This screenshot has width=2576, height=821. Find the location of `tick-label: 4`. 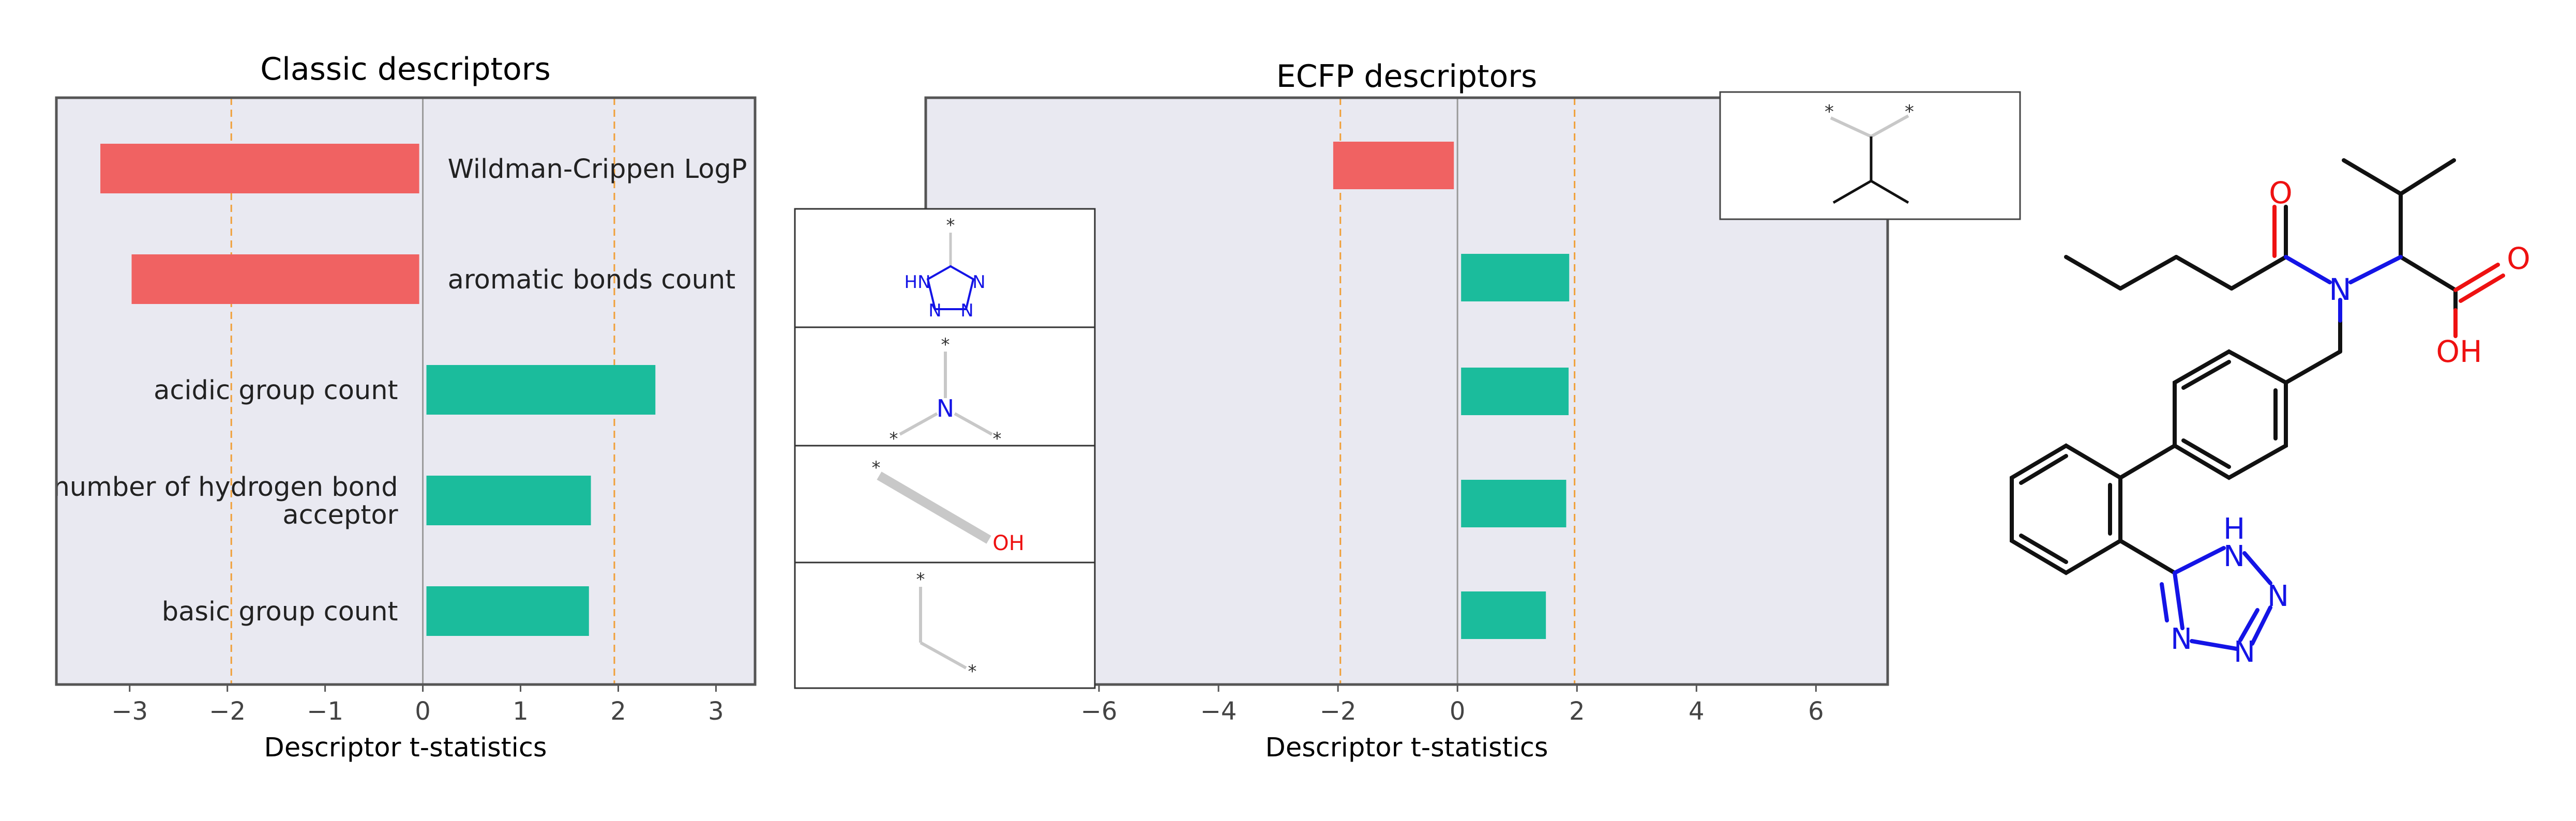

tick-label: 4 is located at coordinates (1697, 711).